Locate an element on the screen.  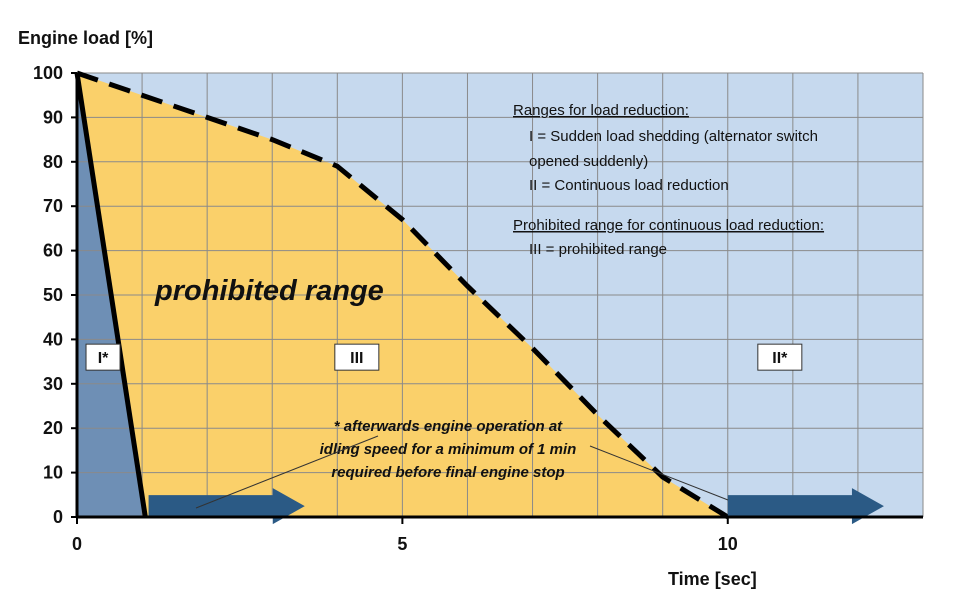
legend-line-ii: II = Continuous load reduction is located at coordinates (629, 185).